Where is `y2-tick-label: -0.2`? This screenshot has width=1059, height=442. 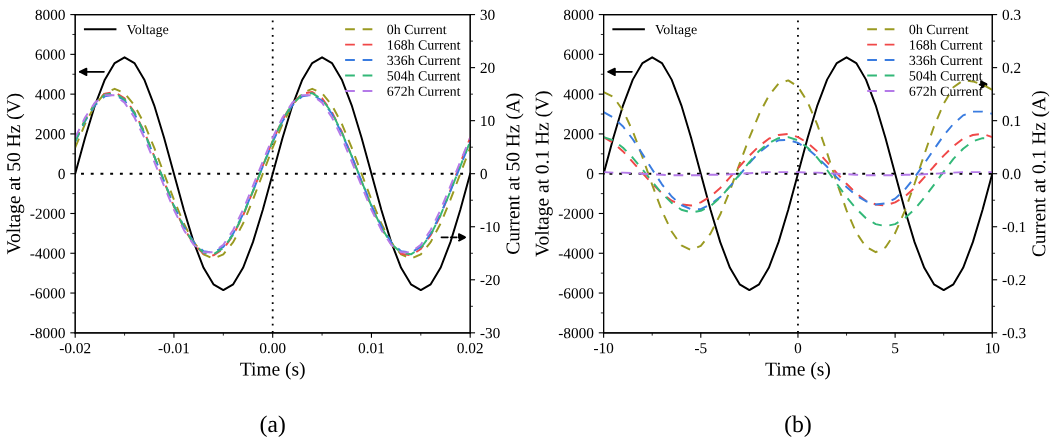 y2-tick-label: -0.2 is located at coordinates (1014, 280).